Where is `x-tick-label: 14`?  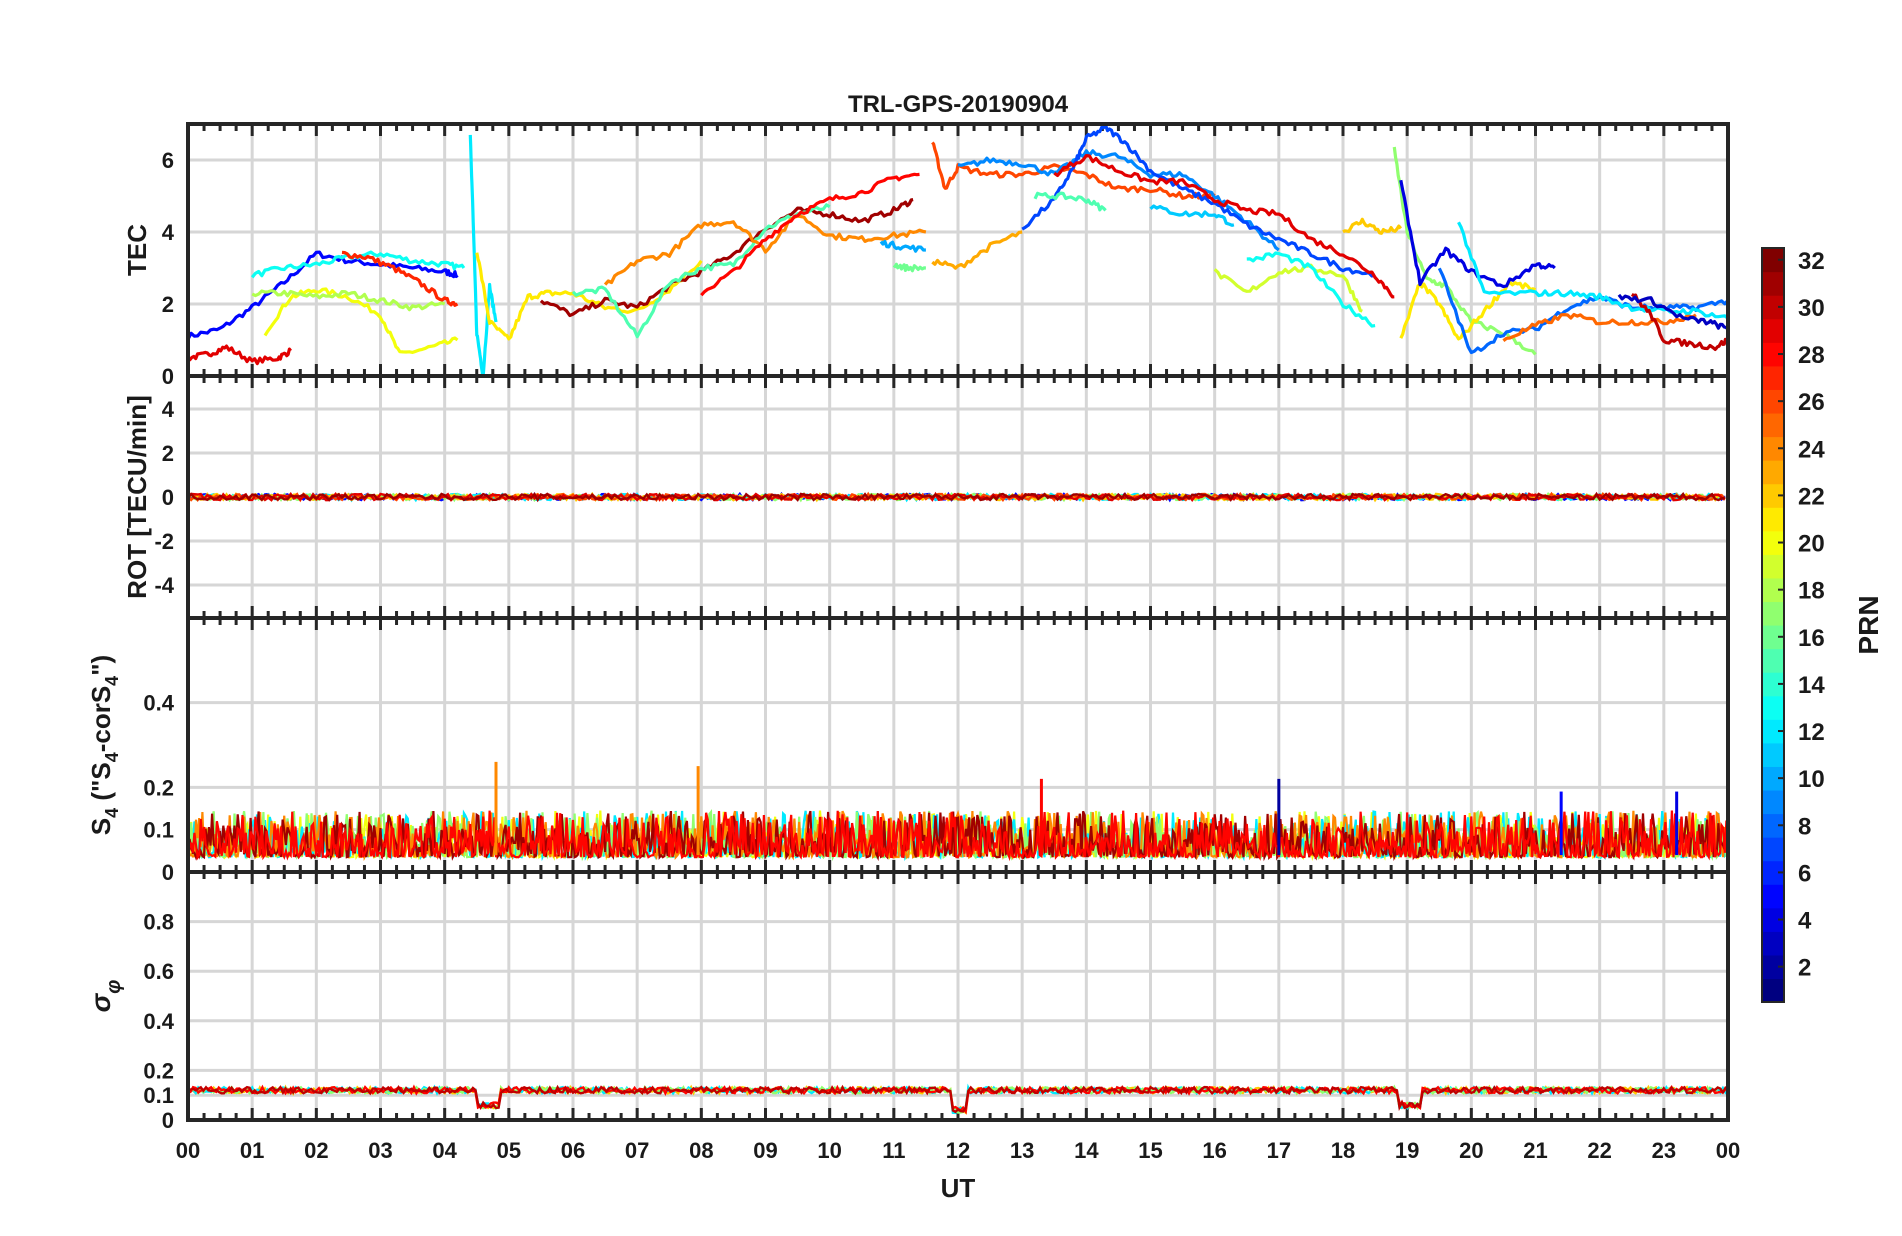
x-tick-label: 14 is located at coordinates (1086, 1150).